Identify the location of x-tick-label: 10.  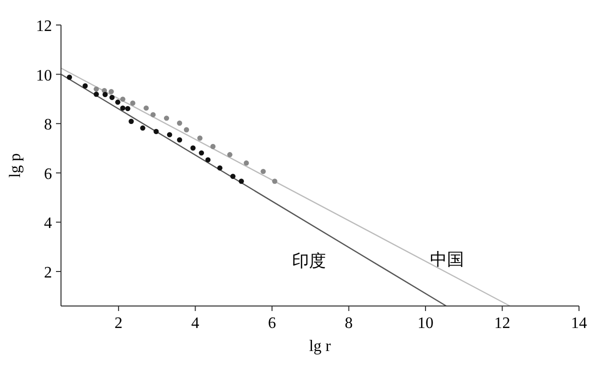
(426, 323).